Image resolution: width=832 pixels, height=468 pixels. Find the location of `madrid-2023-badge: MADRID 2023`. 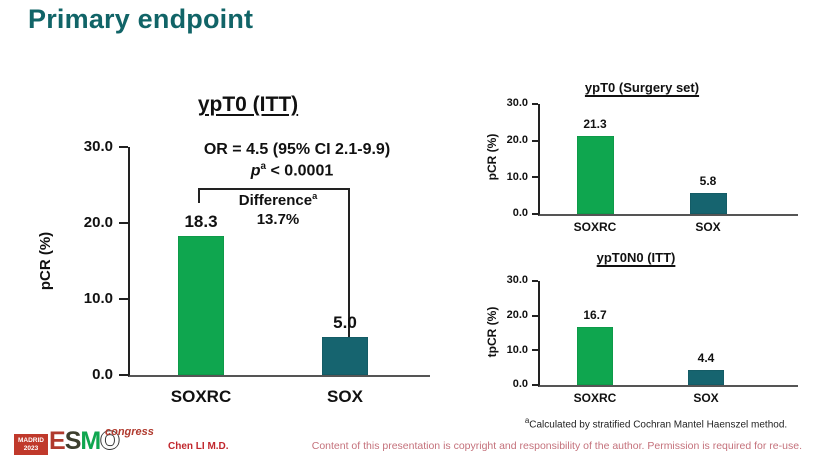

madrid-2023-badge: MADRID 2023 is located at coordinates (31, 444).